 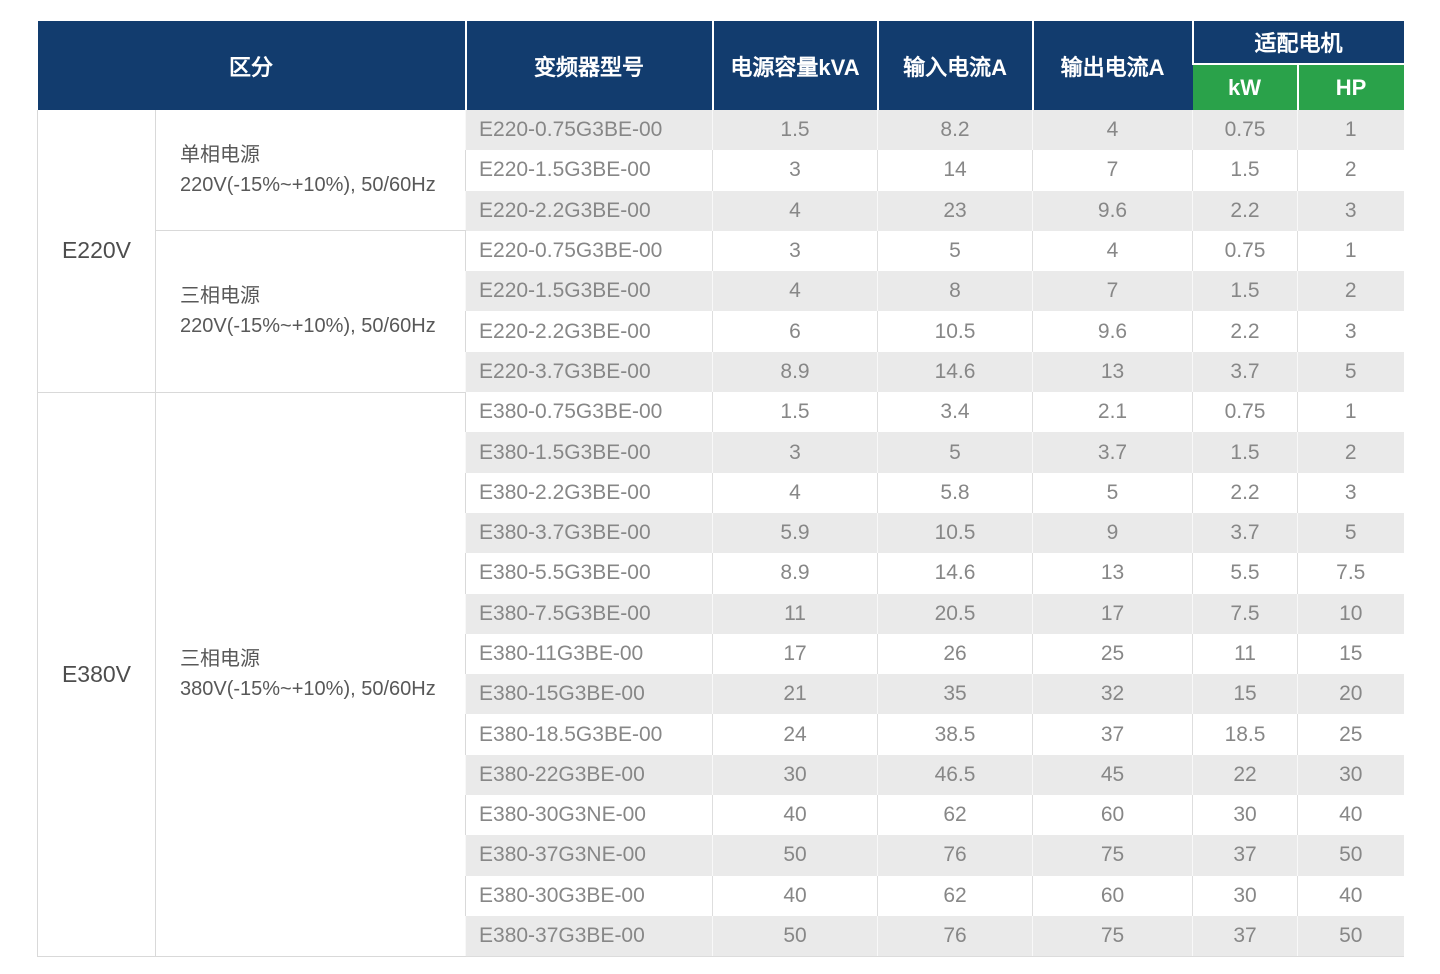 I want to click on phase-group-cell: 三相电源 380V(-15%~+10%), 50/60Hz, so click(x=310, y=674).